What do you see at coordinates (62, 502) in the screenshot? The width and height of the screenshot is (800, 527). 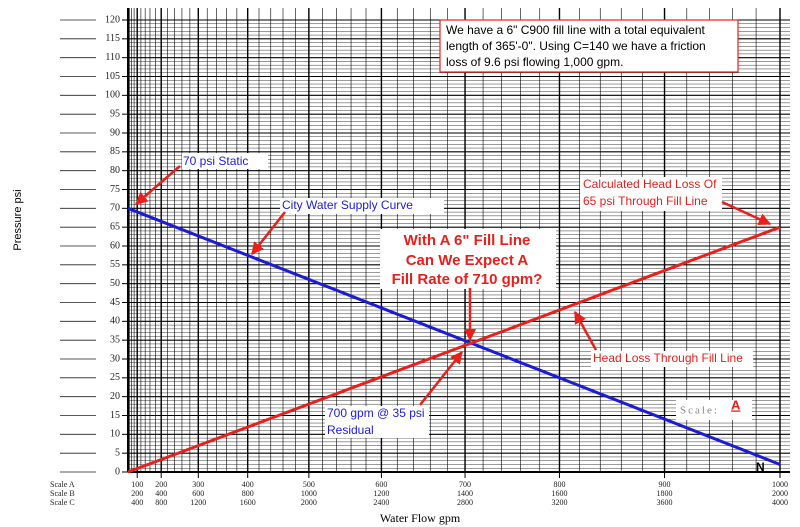 I see `scale-name: Scale C` at bounding box center [62, 502].